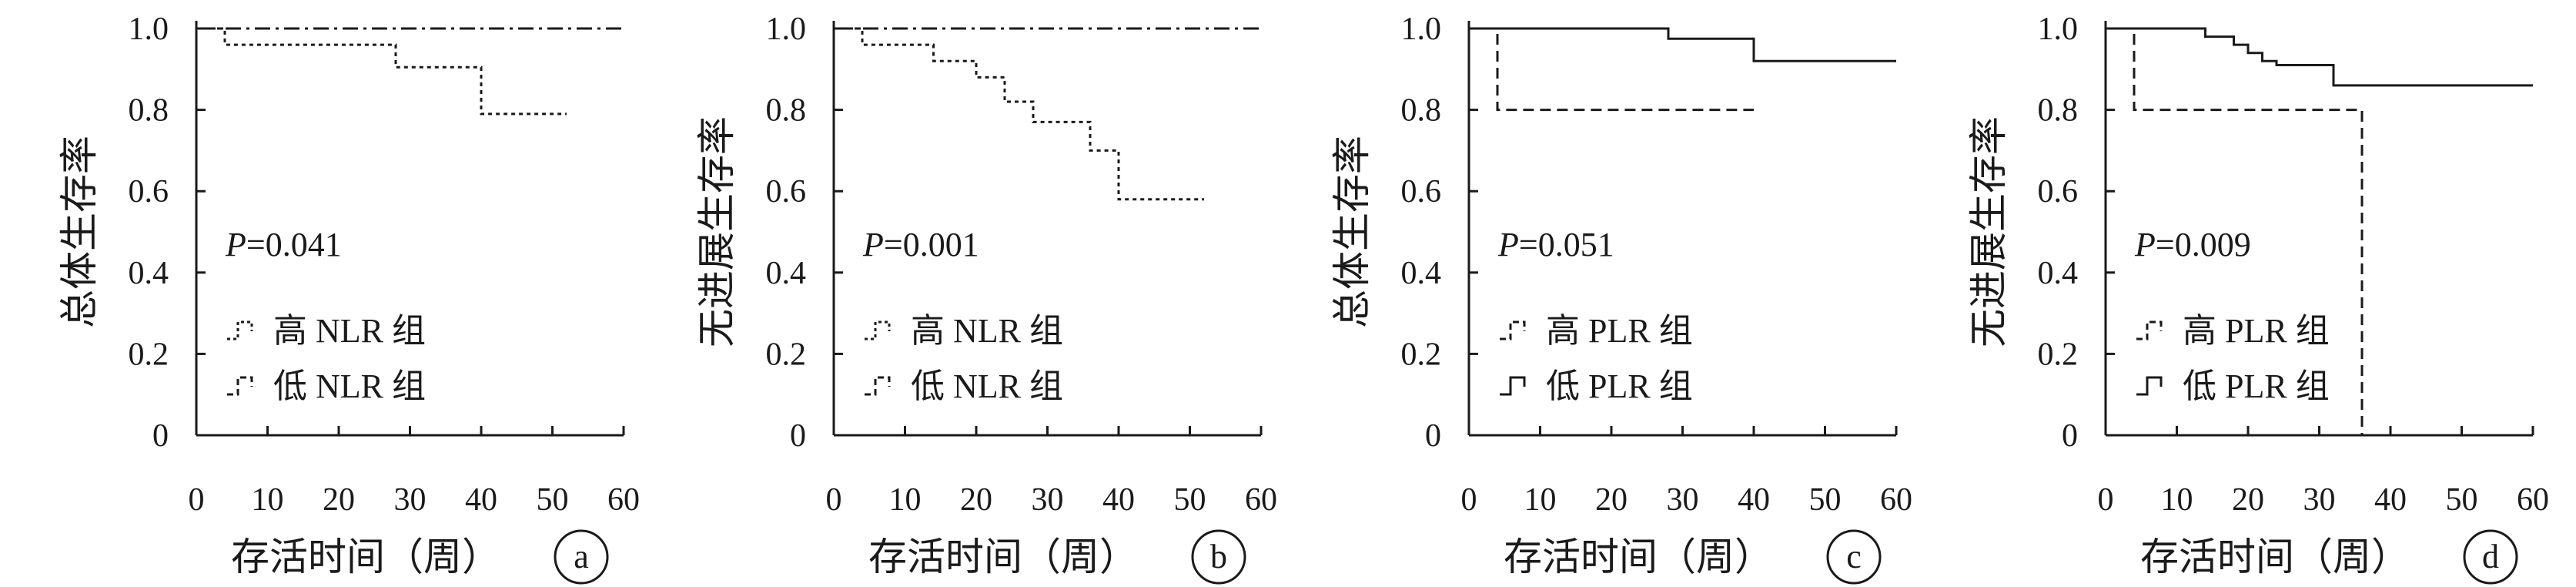 This screenshot has height=587, width=2576. What do you see at coordinates (2203, 244) in the screenshot?
I see `p-value: =0.009` at bounding box center [2203, 244].